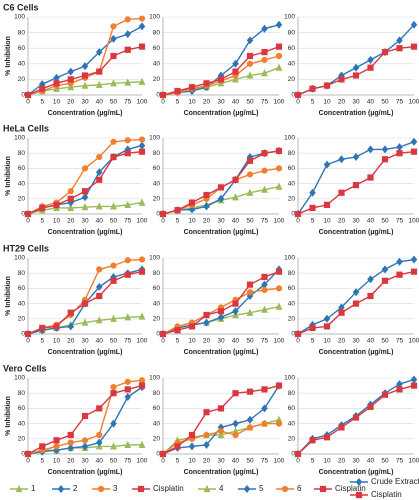  What do you see at coordinates (261, 488) in the screenshot?
I see `legend-label: 5` at bounding box center [261, 488].